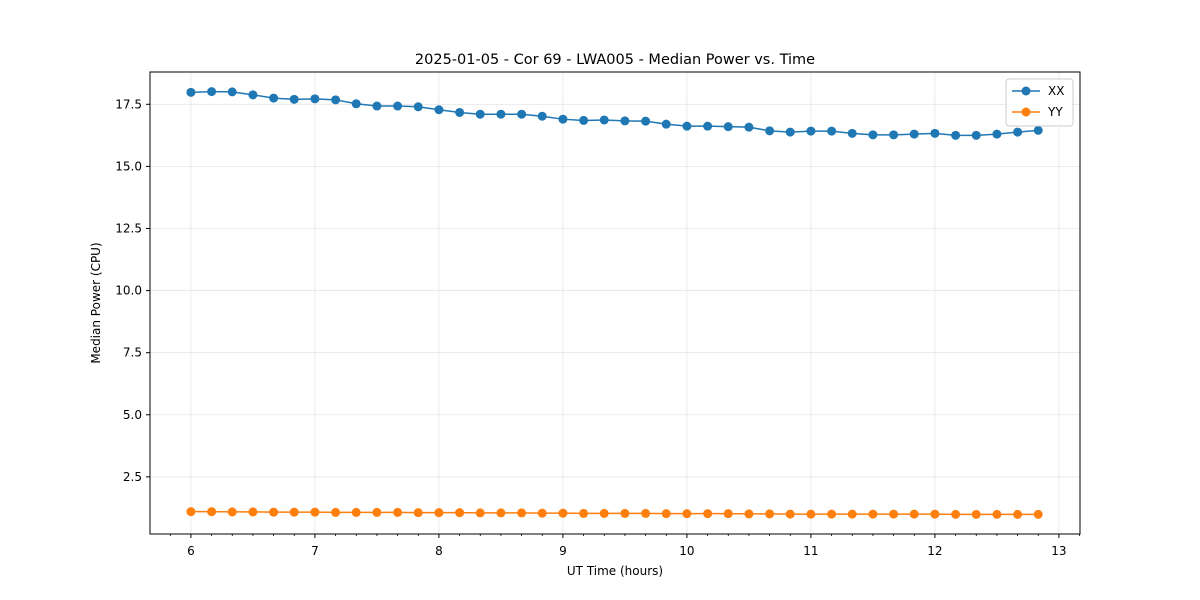 This screenshot has width=1200, height=600. Describe the element at coordinates (1037, 112) in the screenshot. I see `legend-item-yy: YY` at that location.